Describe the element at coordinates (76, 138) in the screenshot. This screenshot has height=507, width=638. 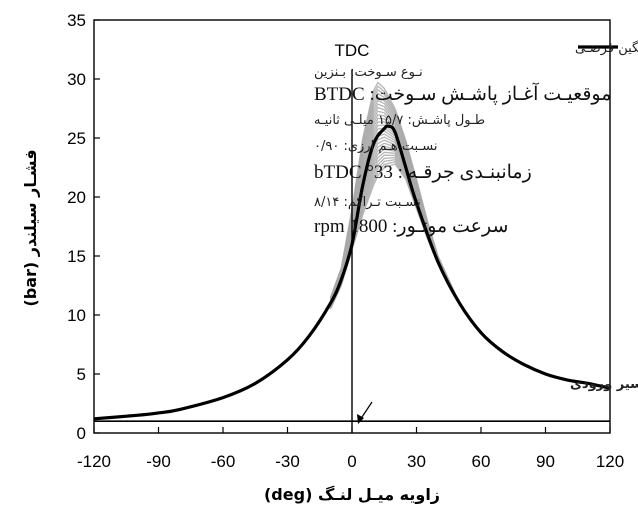
I see `y-tick-label: 25` at that location.